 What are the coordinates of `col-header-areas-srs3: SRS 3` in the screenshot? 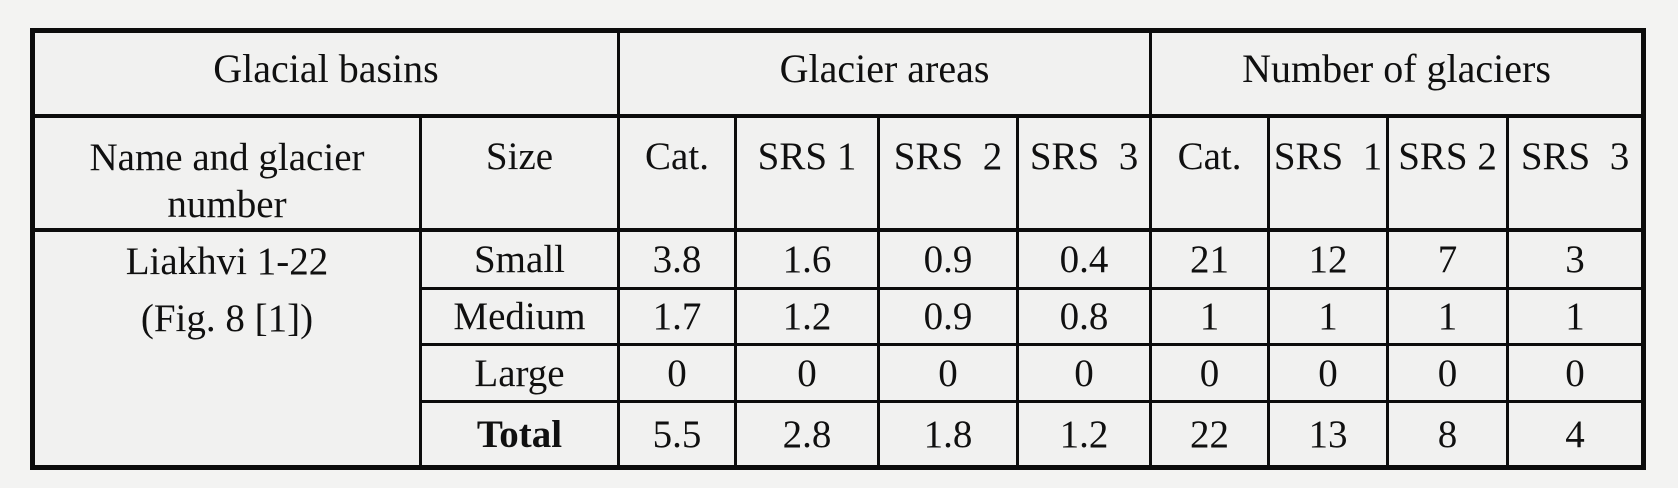 It's located at (1084, 173).